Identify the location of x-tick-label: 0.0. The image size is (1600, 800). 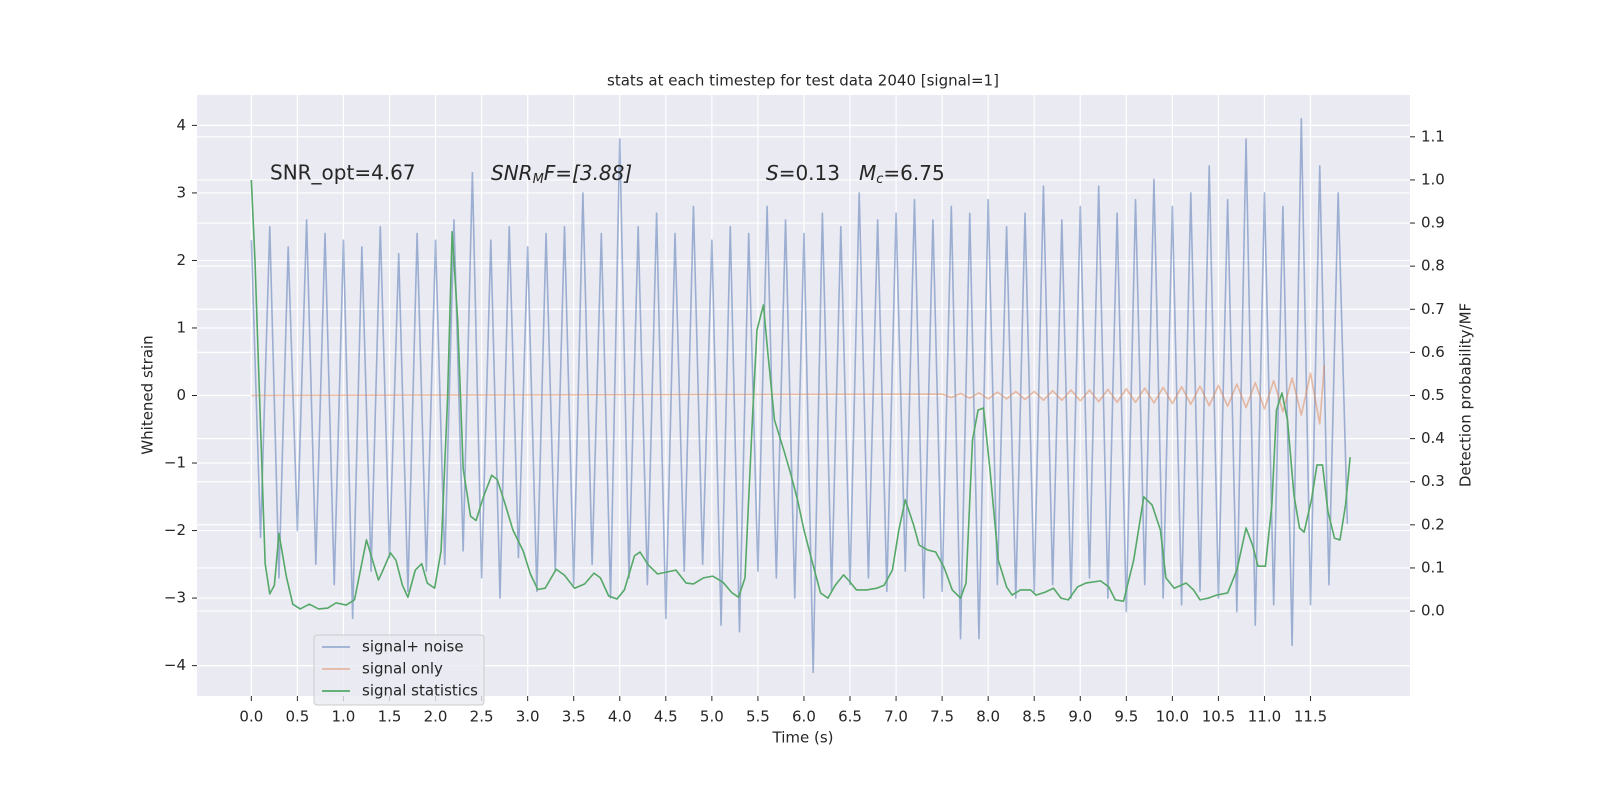
(251, 717).